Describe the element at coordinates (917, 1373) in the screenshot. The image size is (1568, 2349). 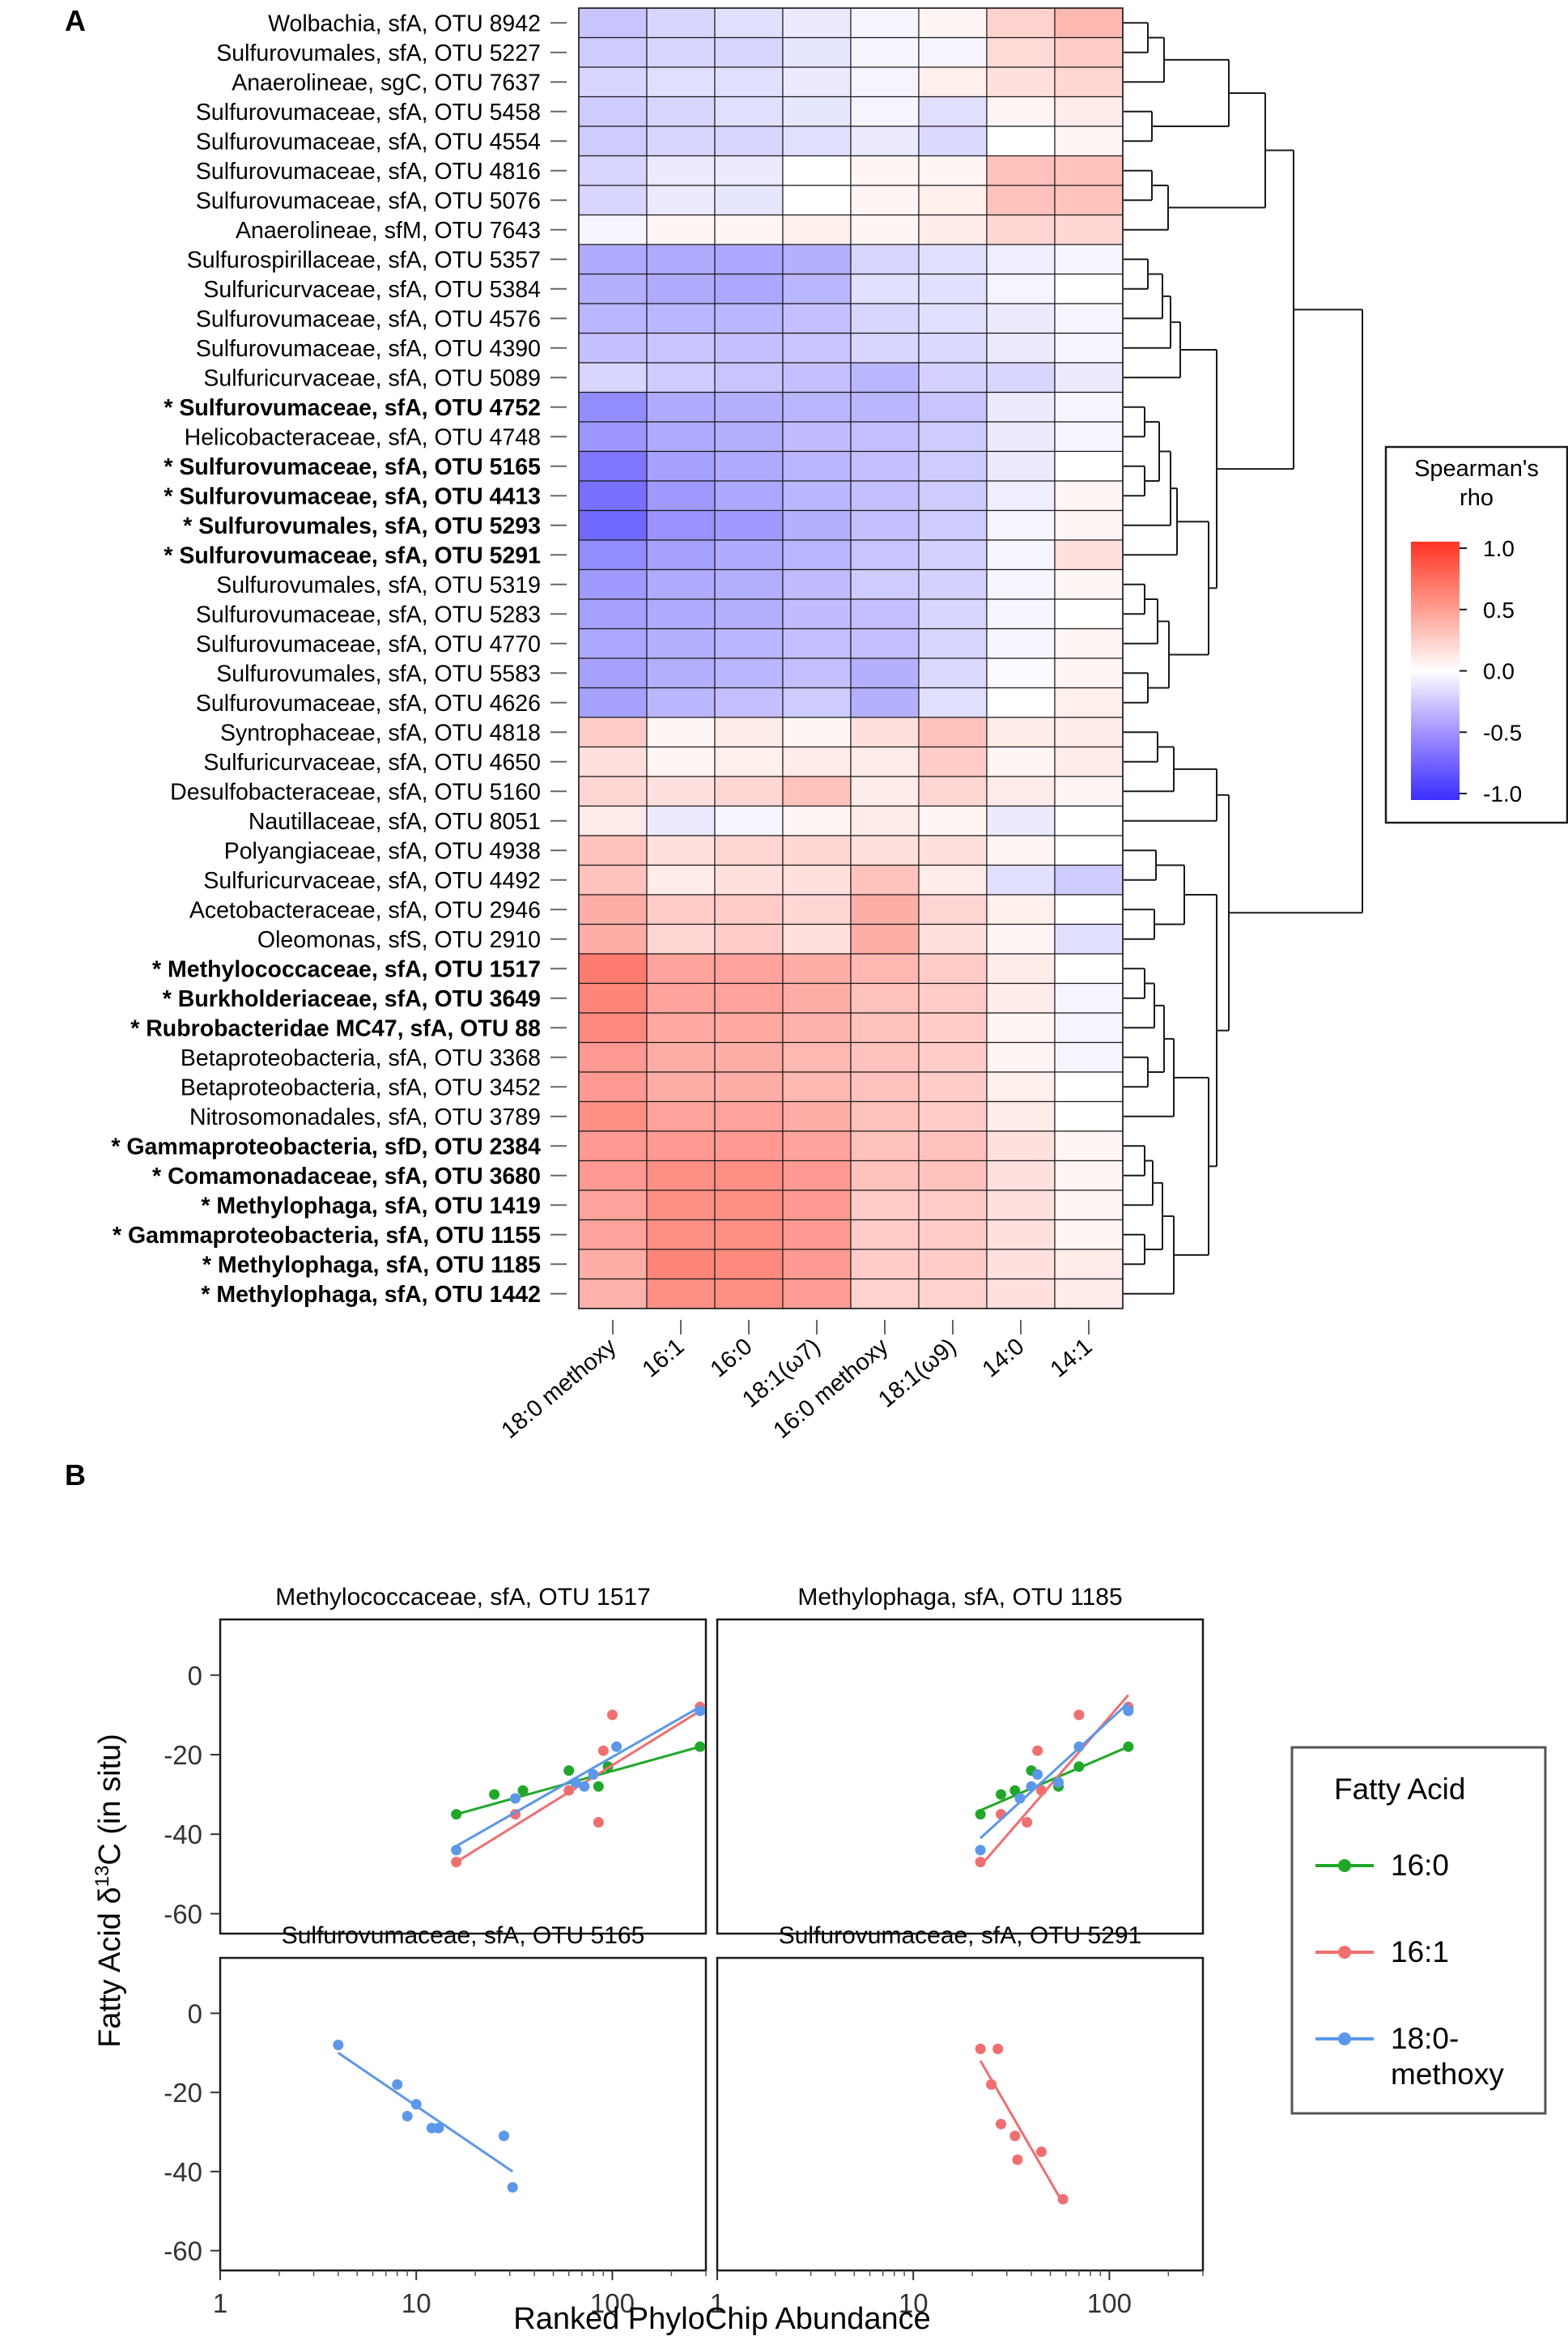
I see `column-label: 18:1(ω9)` at that location.